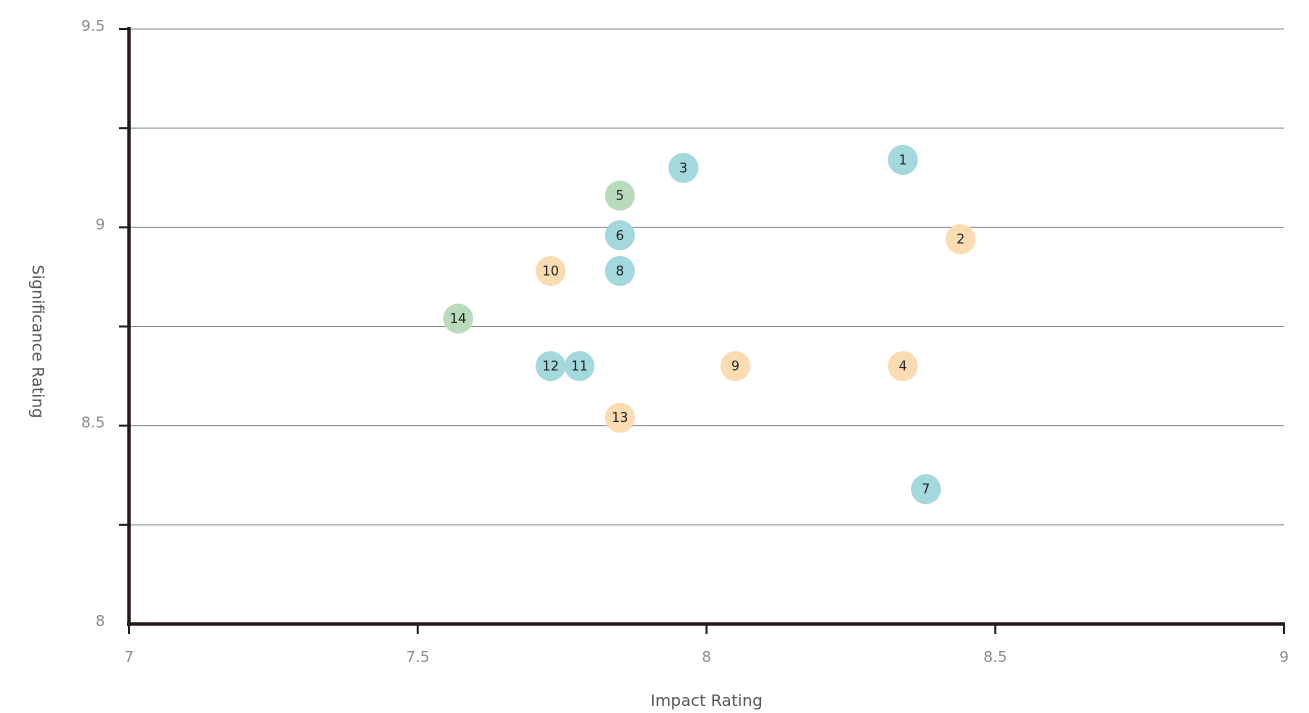  I want to click on data-point-12: 12, so click(550, 366).